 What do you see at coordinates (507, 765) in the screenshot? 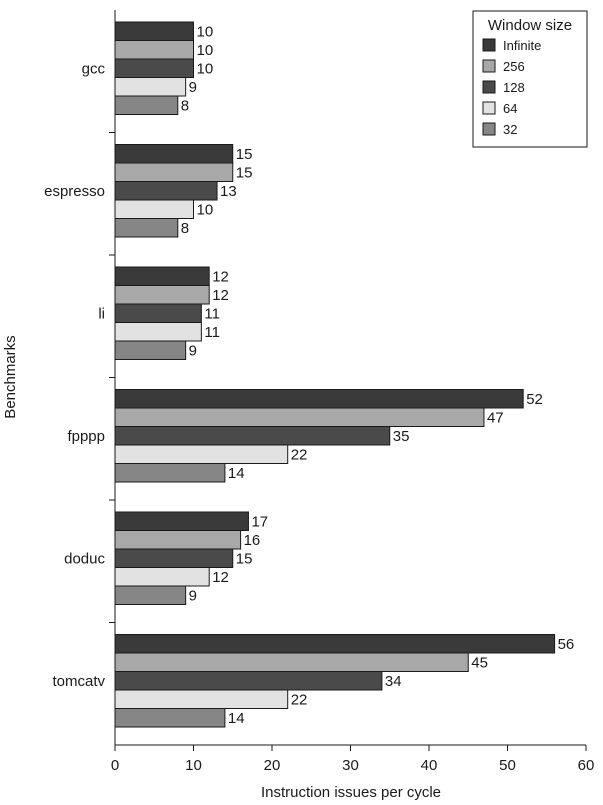
I see `x-tick-label: 50` at bounding box center [507, 765].